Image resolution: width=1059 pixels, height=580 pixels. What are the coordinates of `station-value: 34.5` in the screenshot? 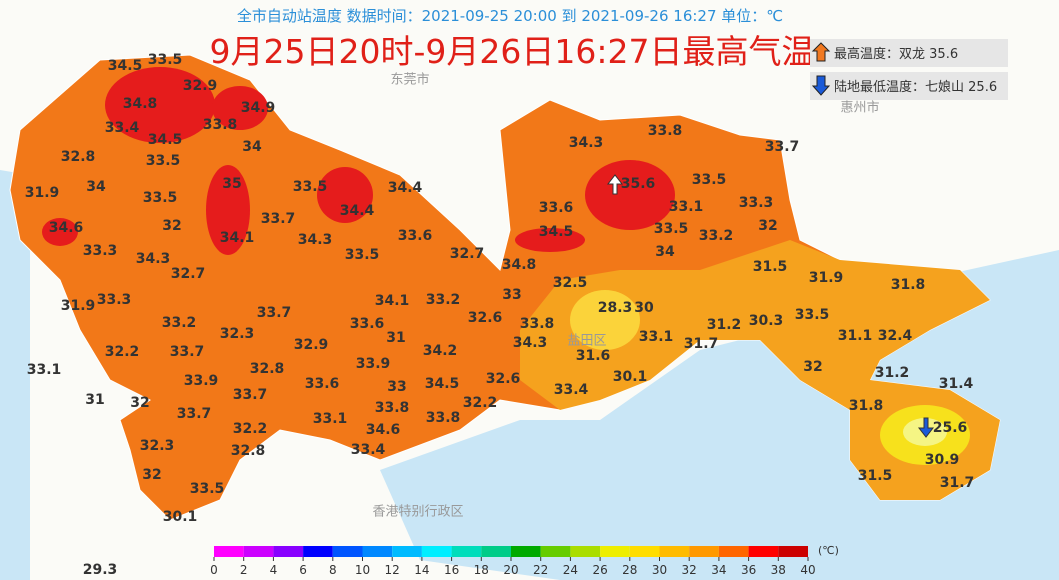 It's located at (125, 66).